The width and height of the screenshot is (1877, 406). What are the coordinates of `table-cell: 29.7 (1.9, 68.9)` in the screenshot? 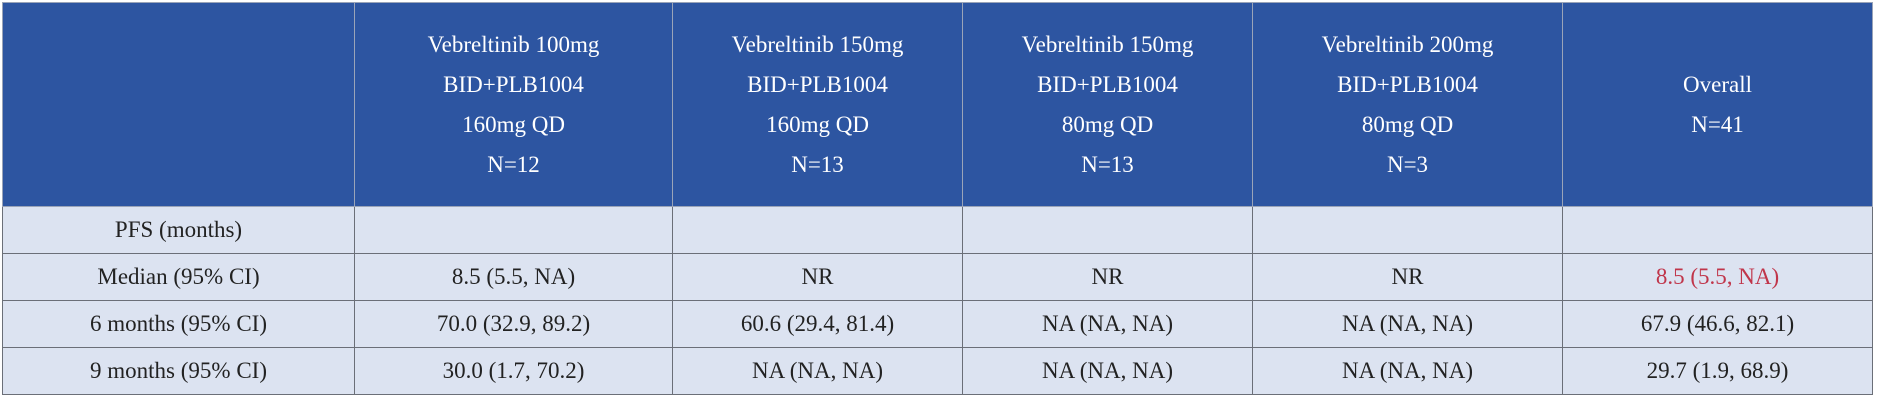 It's located at (1717, 371).